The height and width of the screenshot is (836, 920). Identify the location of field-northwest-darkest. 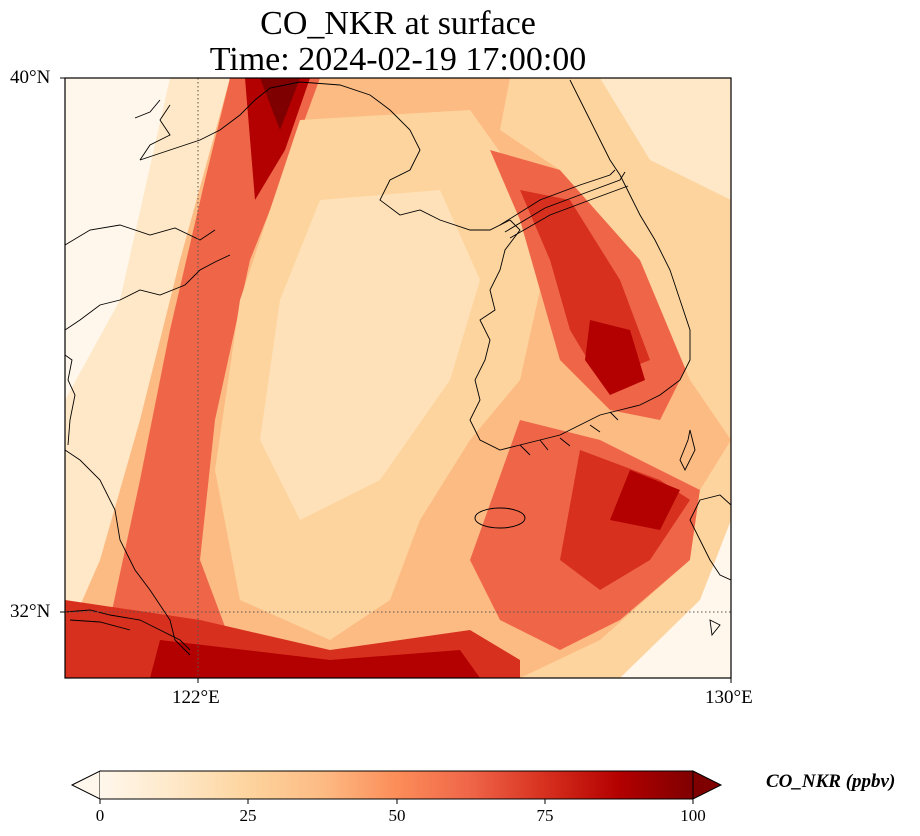
(280, 104).